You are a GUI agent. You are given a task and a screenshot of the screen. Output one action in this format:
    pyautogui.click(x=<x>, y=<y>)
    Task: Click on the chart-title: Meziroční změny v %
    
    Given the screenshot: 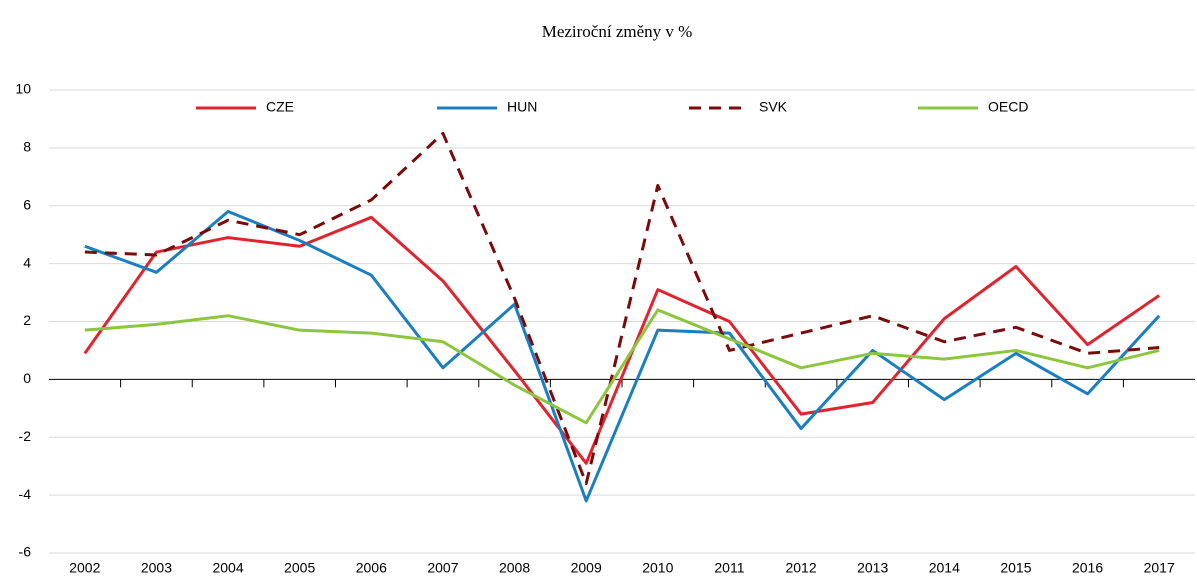 What is the action you would take?
    pyautogui.click(x=617, y=31)
    